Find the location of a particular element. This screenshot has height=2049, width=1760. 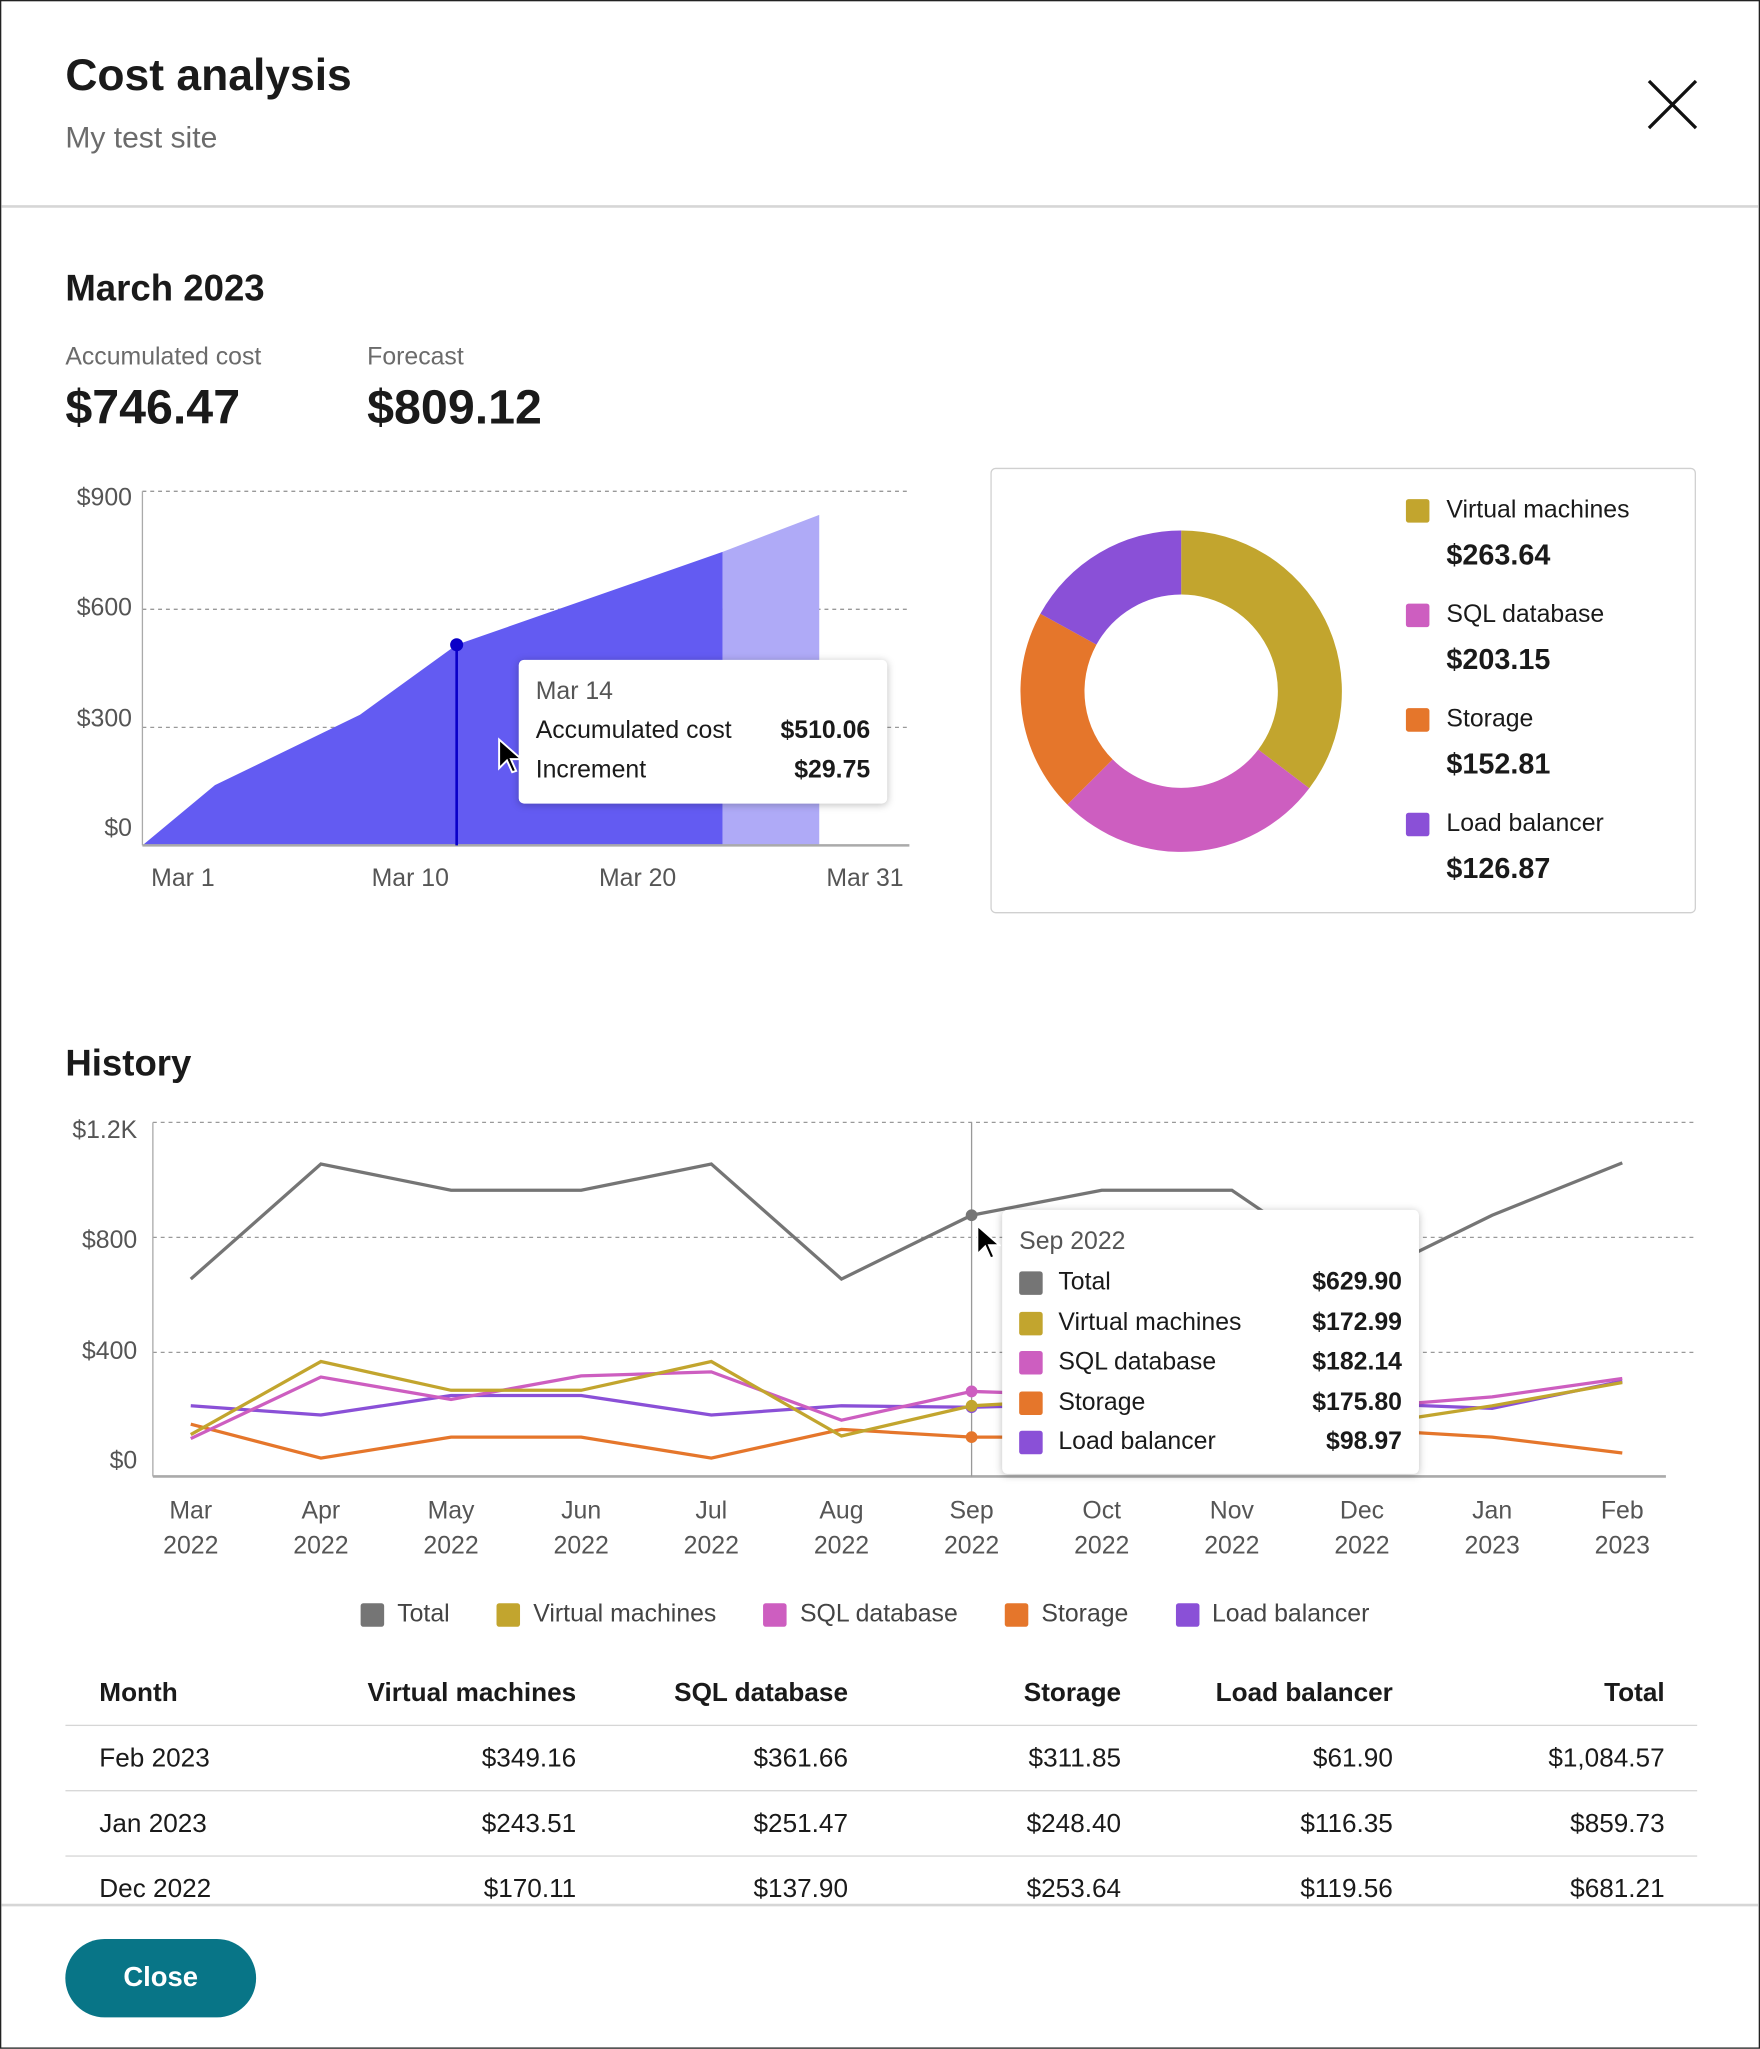

accumulated-cost-value: $746.47 is located at coordinates (153, 407).